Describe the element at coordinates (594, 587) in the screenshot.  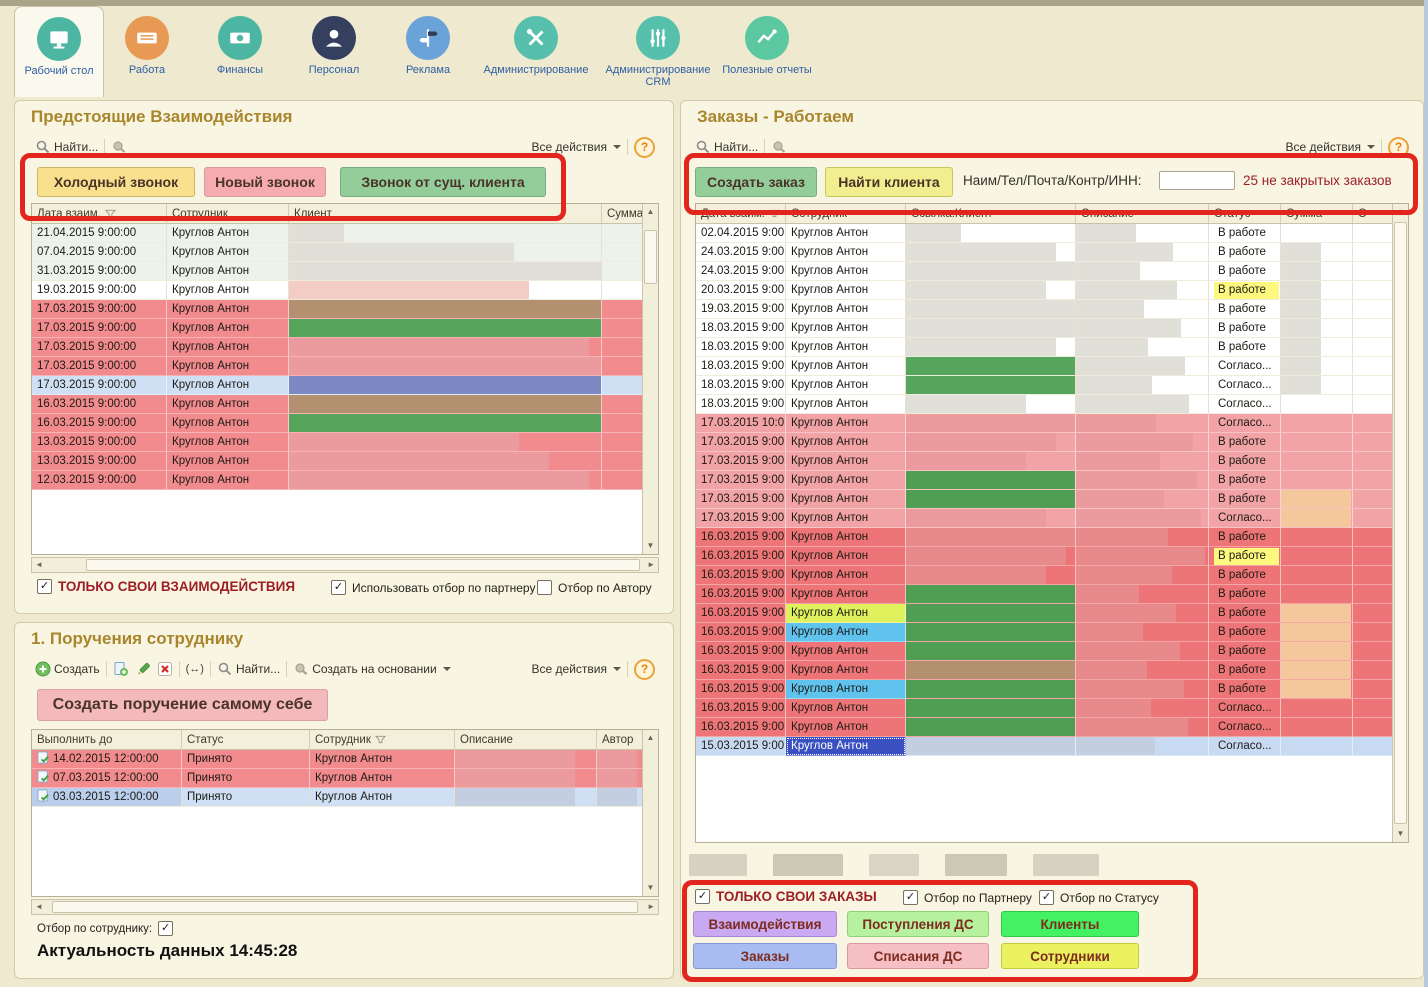
I see `author-filter-checkbox: Отбор по Автору` at that location.